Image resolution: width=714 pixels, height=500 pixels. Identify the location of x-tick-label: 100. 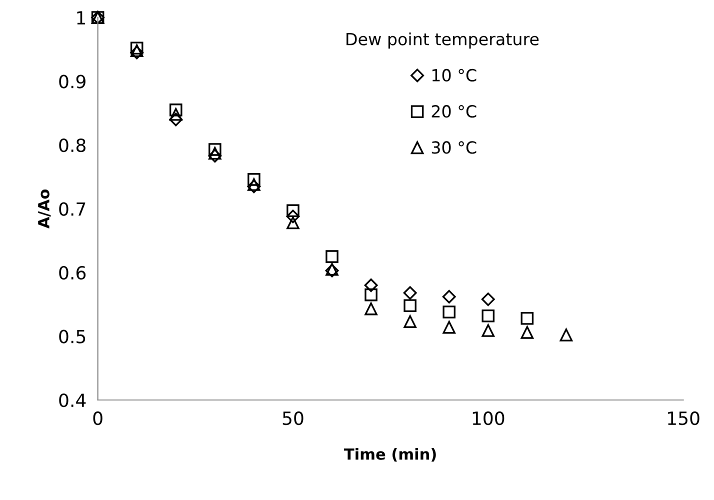
(488, 418).